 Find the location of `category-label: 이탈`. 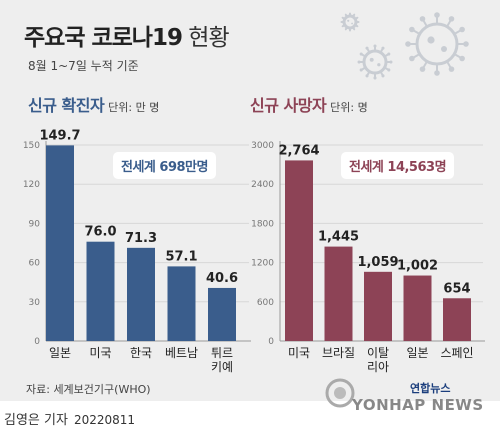

category-label: 이탈 is located at coordinates (378, 353).